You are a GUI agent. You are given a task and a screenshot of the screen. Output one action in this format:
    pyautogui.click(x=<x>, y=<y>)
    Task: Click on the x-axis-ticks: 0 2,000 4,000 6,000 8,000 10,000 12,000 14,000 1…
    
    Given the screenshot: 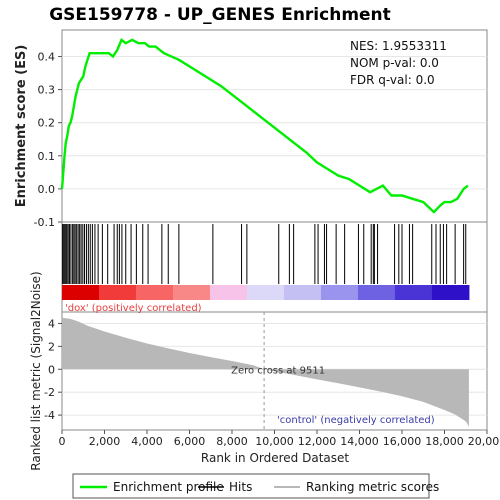 What is the action you would take?
    pyautogui.click(x=279, y=439)
    